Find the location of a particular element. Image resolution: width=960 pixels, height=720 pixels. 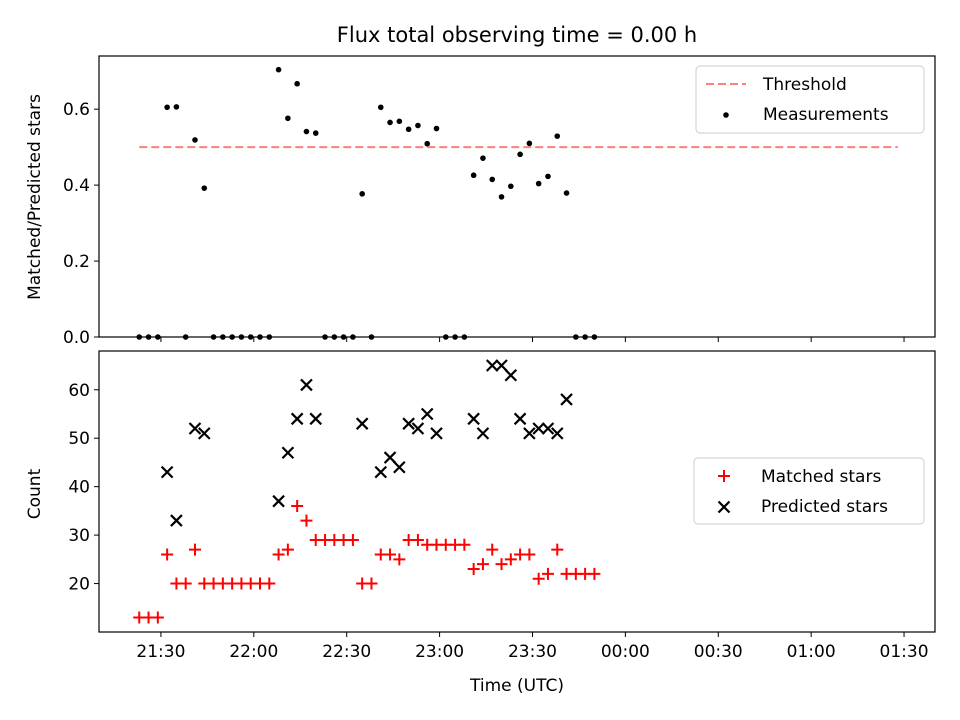

legend-predicted-label: Predicted stars is located at coordinates (824, 507).